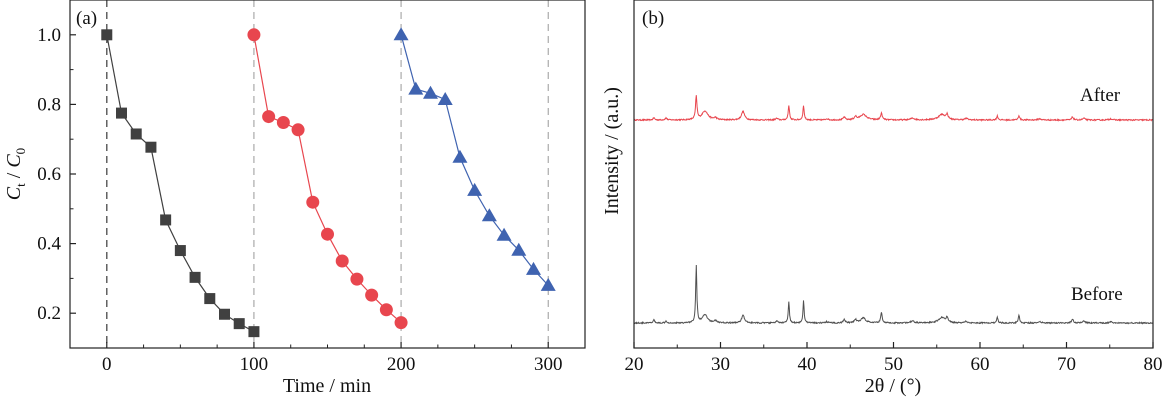  What do you see at coordinates (14, 161) in the screenshot?
I see `a-y-label-main2: C` at bounding box center [14, 161].